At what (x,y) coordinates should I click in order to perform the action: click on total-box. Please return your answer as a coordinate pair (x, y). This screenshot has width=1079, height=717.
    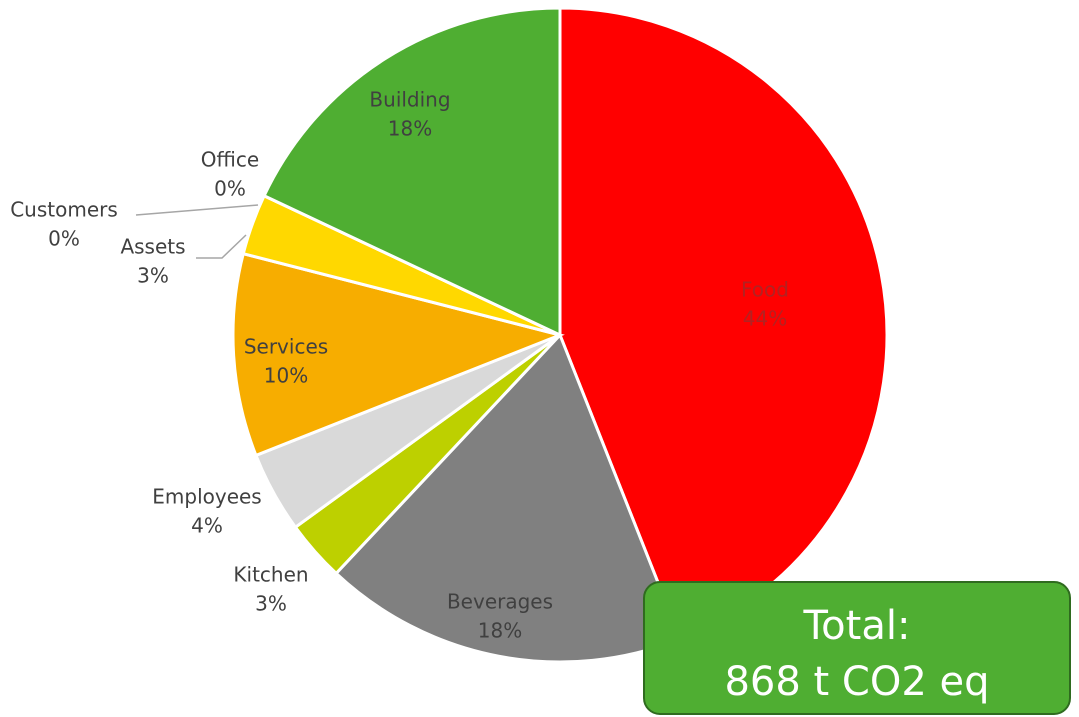
    Looking at the image, I should click on (857, 648).